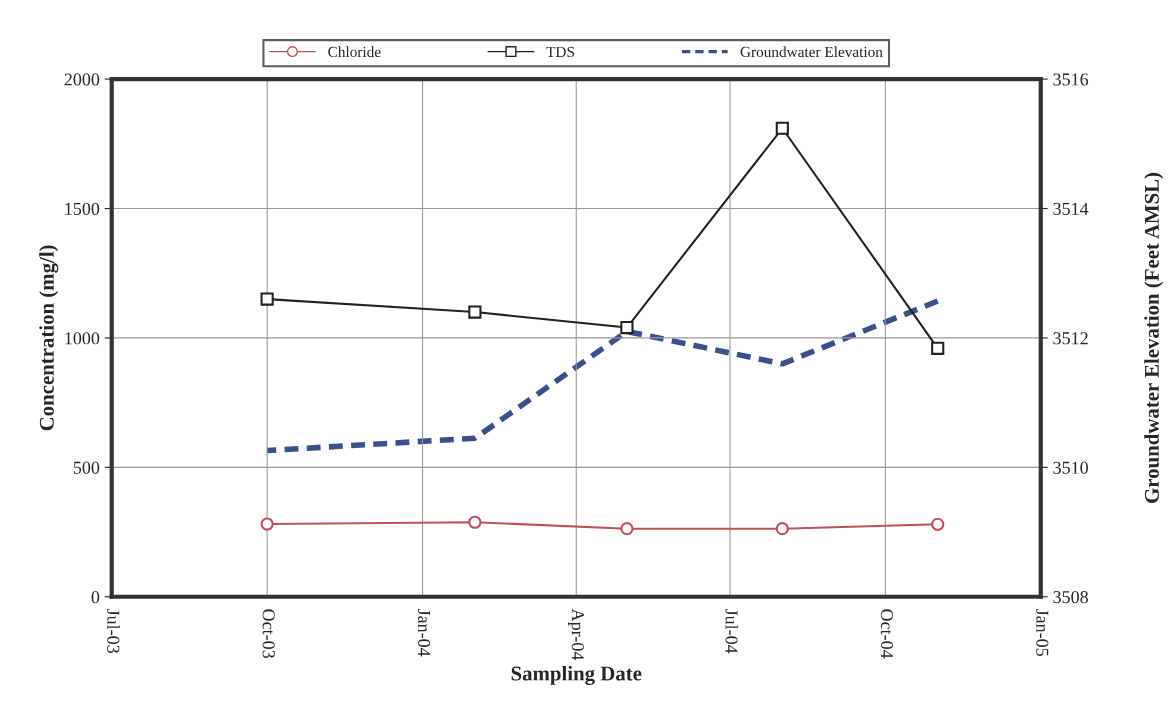 This screenshot has height=719, width=1176. Describe the element at coordinates (732, 631) in the screenshot. I see `x-tick-label: Jul-04` at that location.